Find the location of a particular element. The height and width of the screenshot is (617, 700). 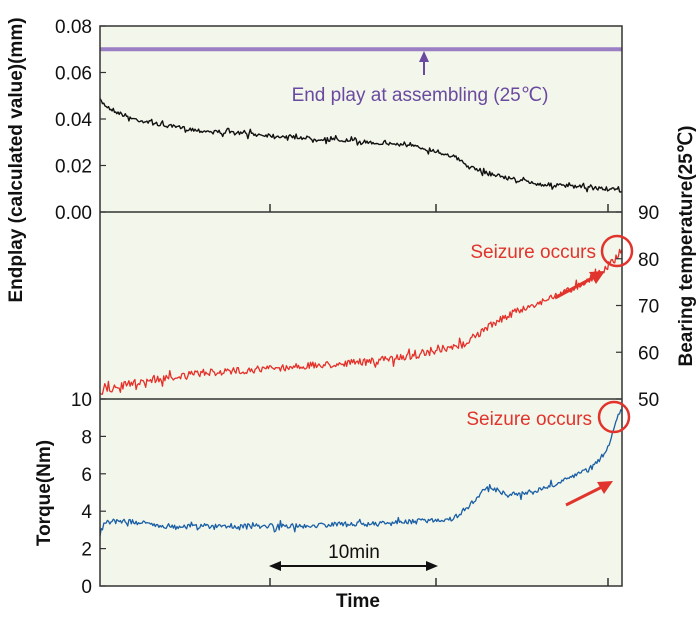

torque-ytick-label: 8 is located at coordinates (86, 437).